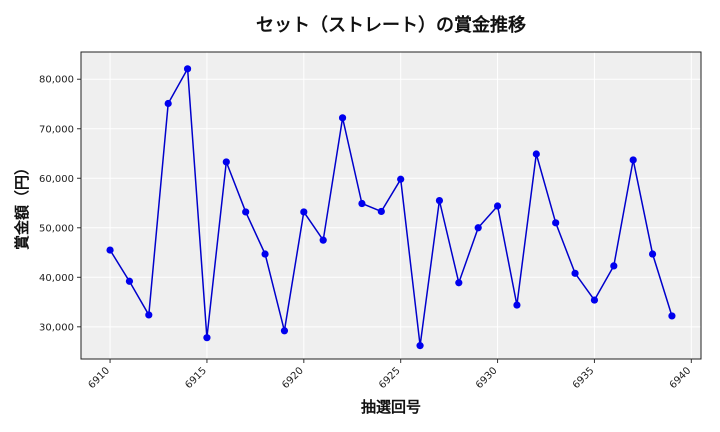 The image size is (720, 432). Describe the element at coordinates (56, 327) in the screenshot. I see `y-tick-label: 30,000` at that location.